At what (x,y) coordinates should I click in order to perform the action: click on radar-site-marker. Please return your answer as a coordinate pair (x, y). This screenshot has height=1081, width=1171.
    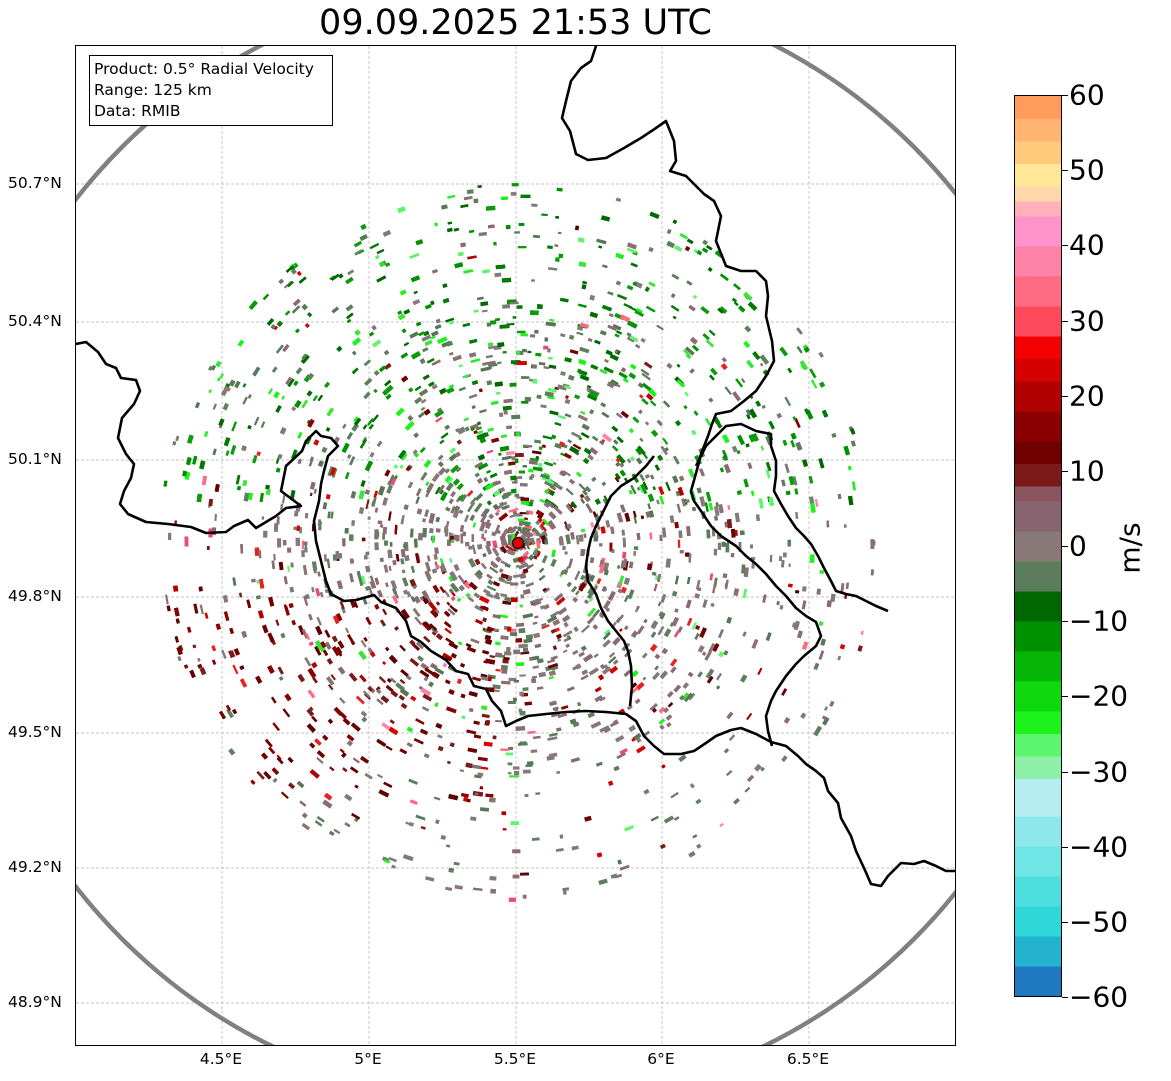
    Looking at the image, I should click on (518, 543).